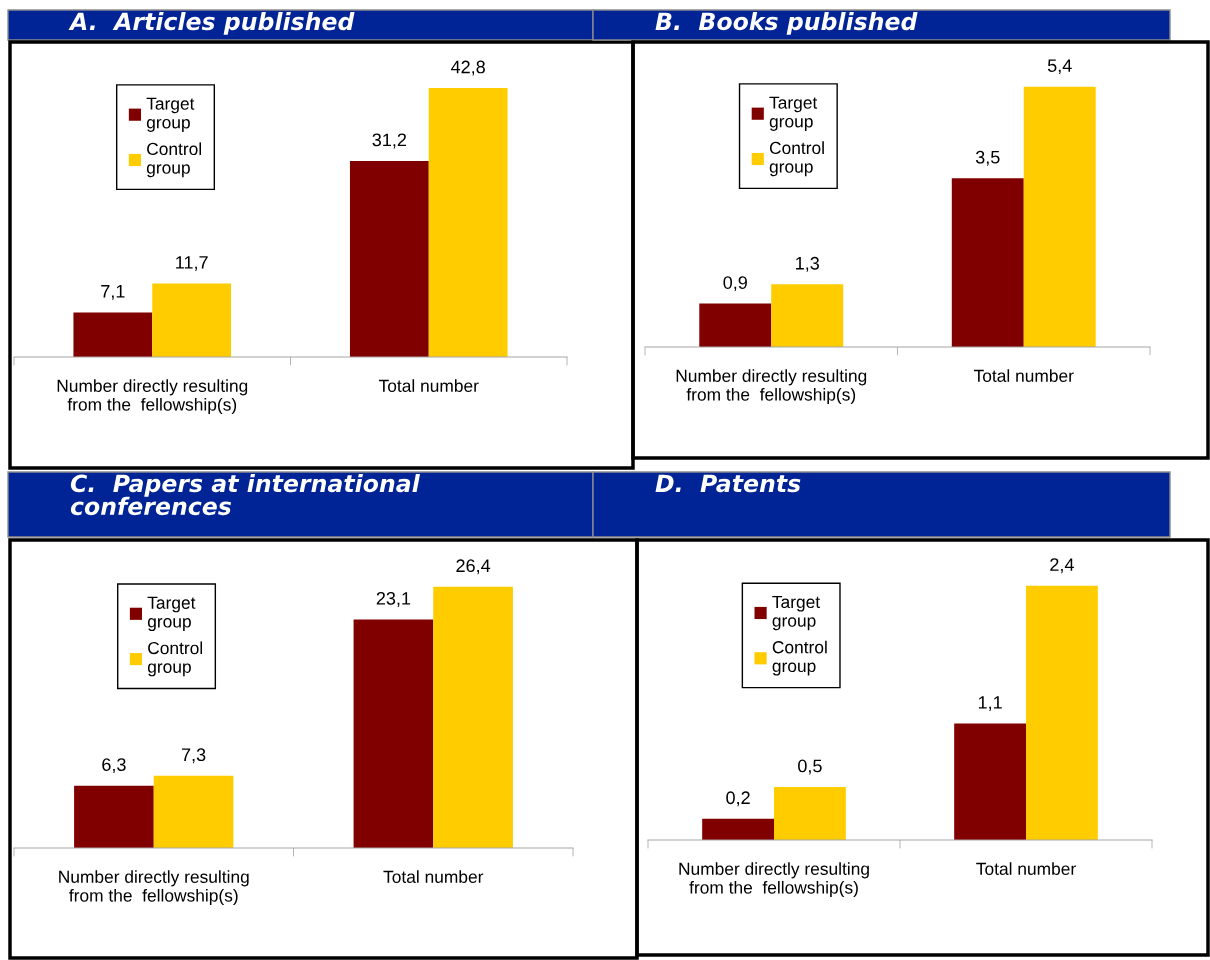 Image resolution: width=1210 pixels, height=960 pixels. What do you see at coordinates (1059, 67) in the screenshot?
I see `data-label: 5,4` at bounding box center [1059, 67].